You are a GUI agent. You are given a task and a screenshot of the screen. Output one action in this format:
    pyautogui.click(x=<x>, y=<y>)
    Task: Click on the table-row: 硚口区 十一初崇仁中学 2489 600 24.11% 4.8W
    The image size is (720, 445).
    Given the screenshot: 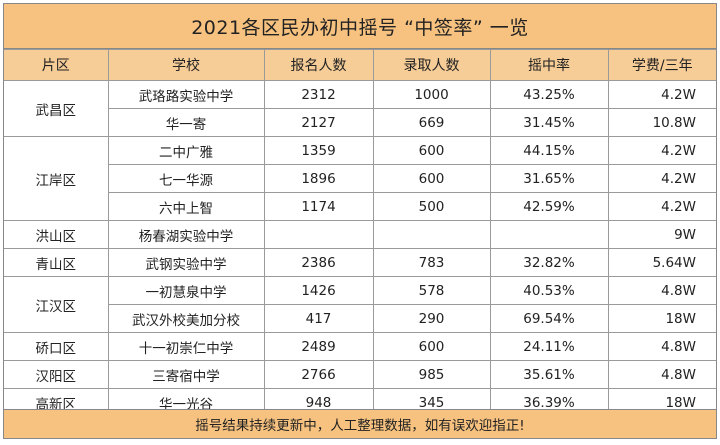 What is the action you would take?
    pyautogui.click(x=360, y=346)
    